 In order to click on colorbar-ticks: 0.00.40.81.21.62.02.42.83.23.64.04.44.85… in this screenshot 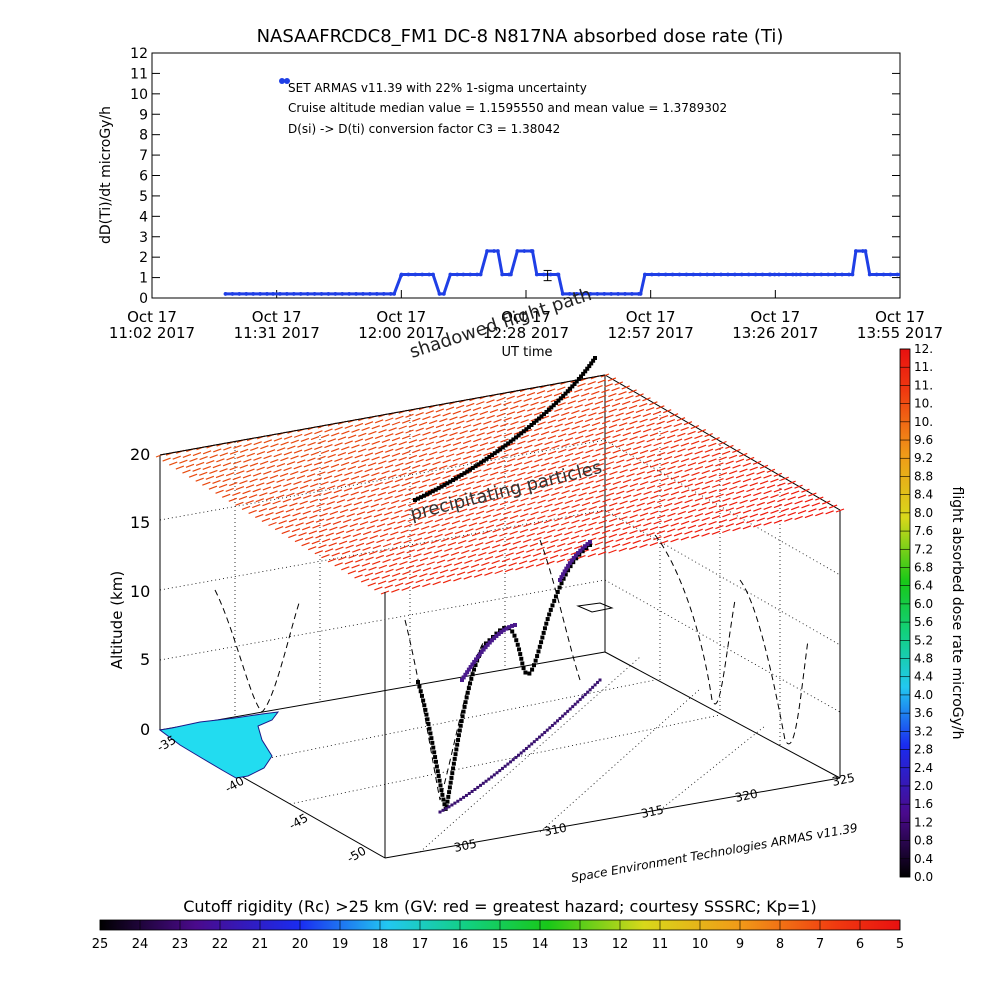, I will do `click(916, 613)`.